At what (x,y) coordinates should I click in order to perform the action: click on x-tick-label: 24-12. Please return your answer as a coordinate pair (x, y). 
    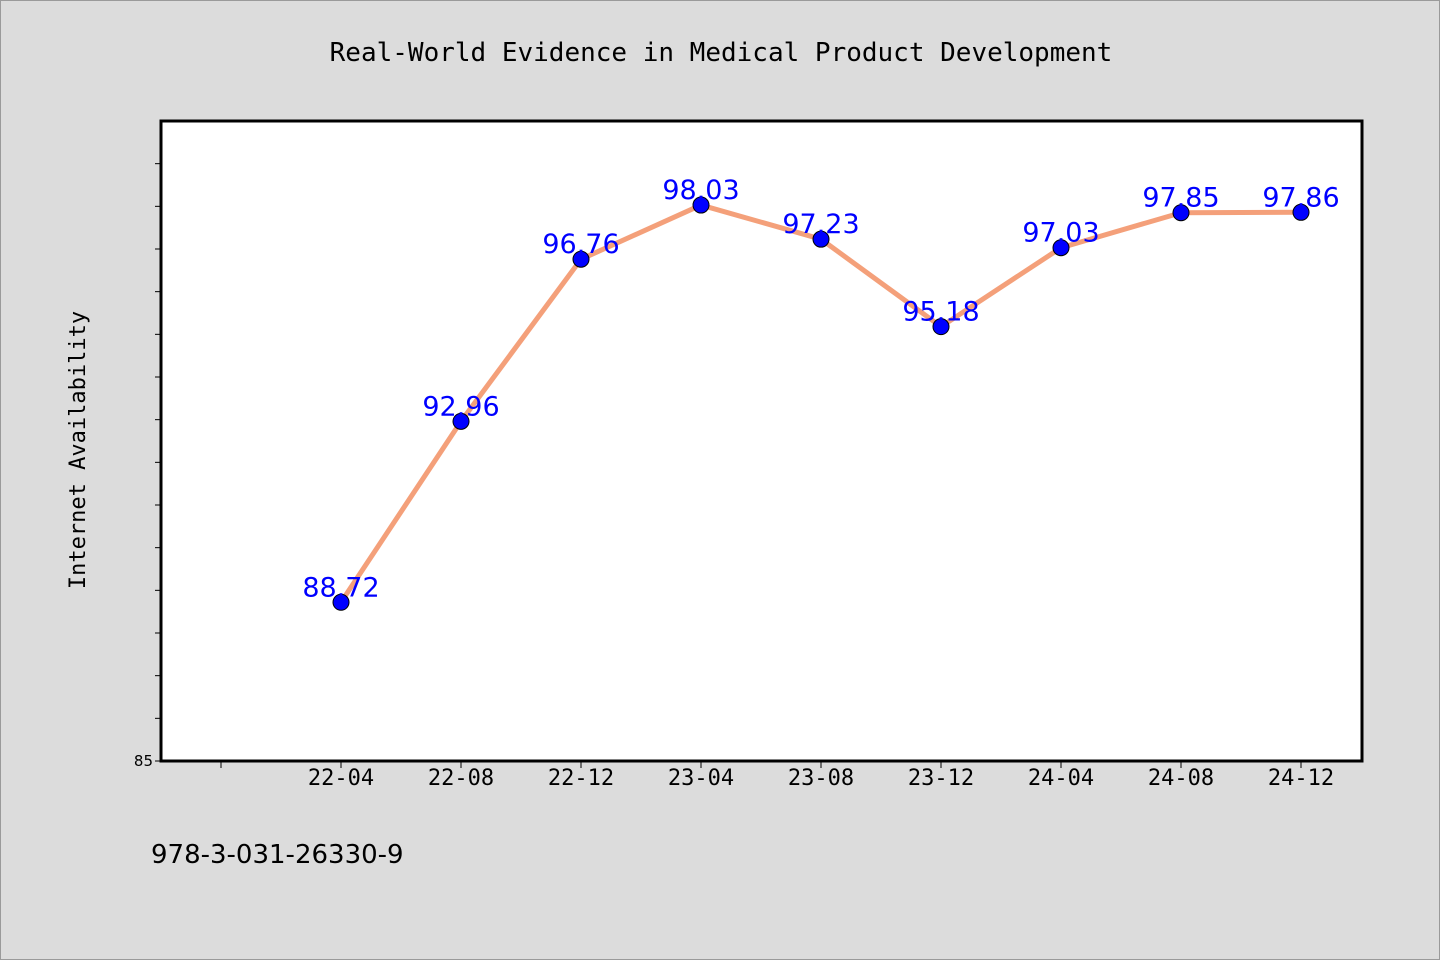
    Looking at the image, I should click on (1301, 778).